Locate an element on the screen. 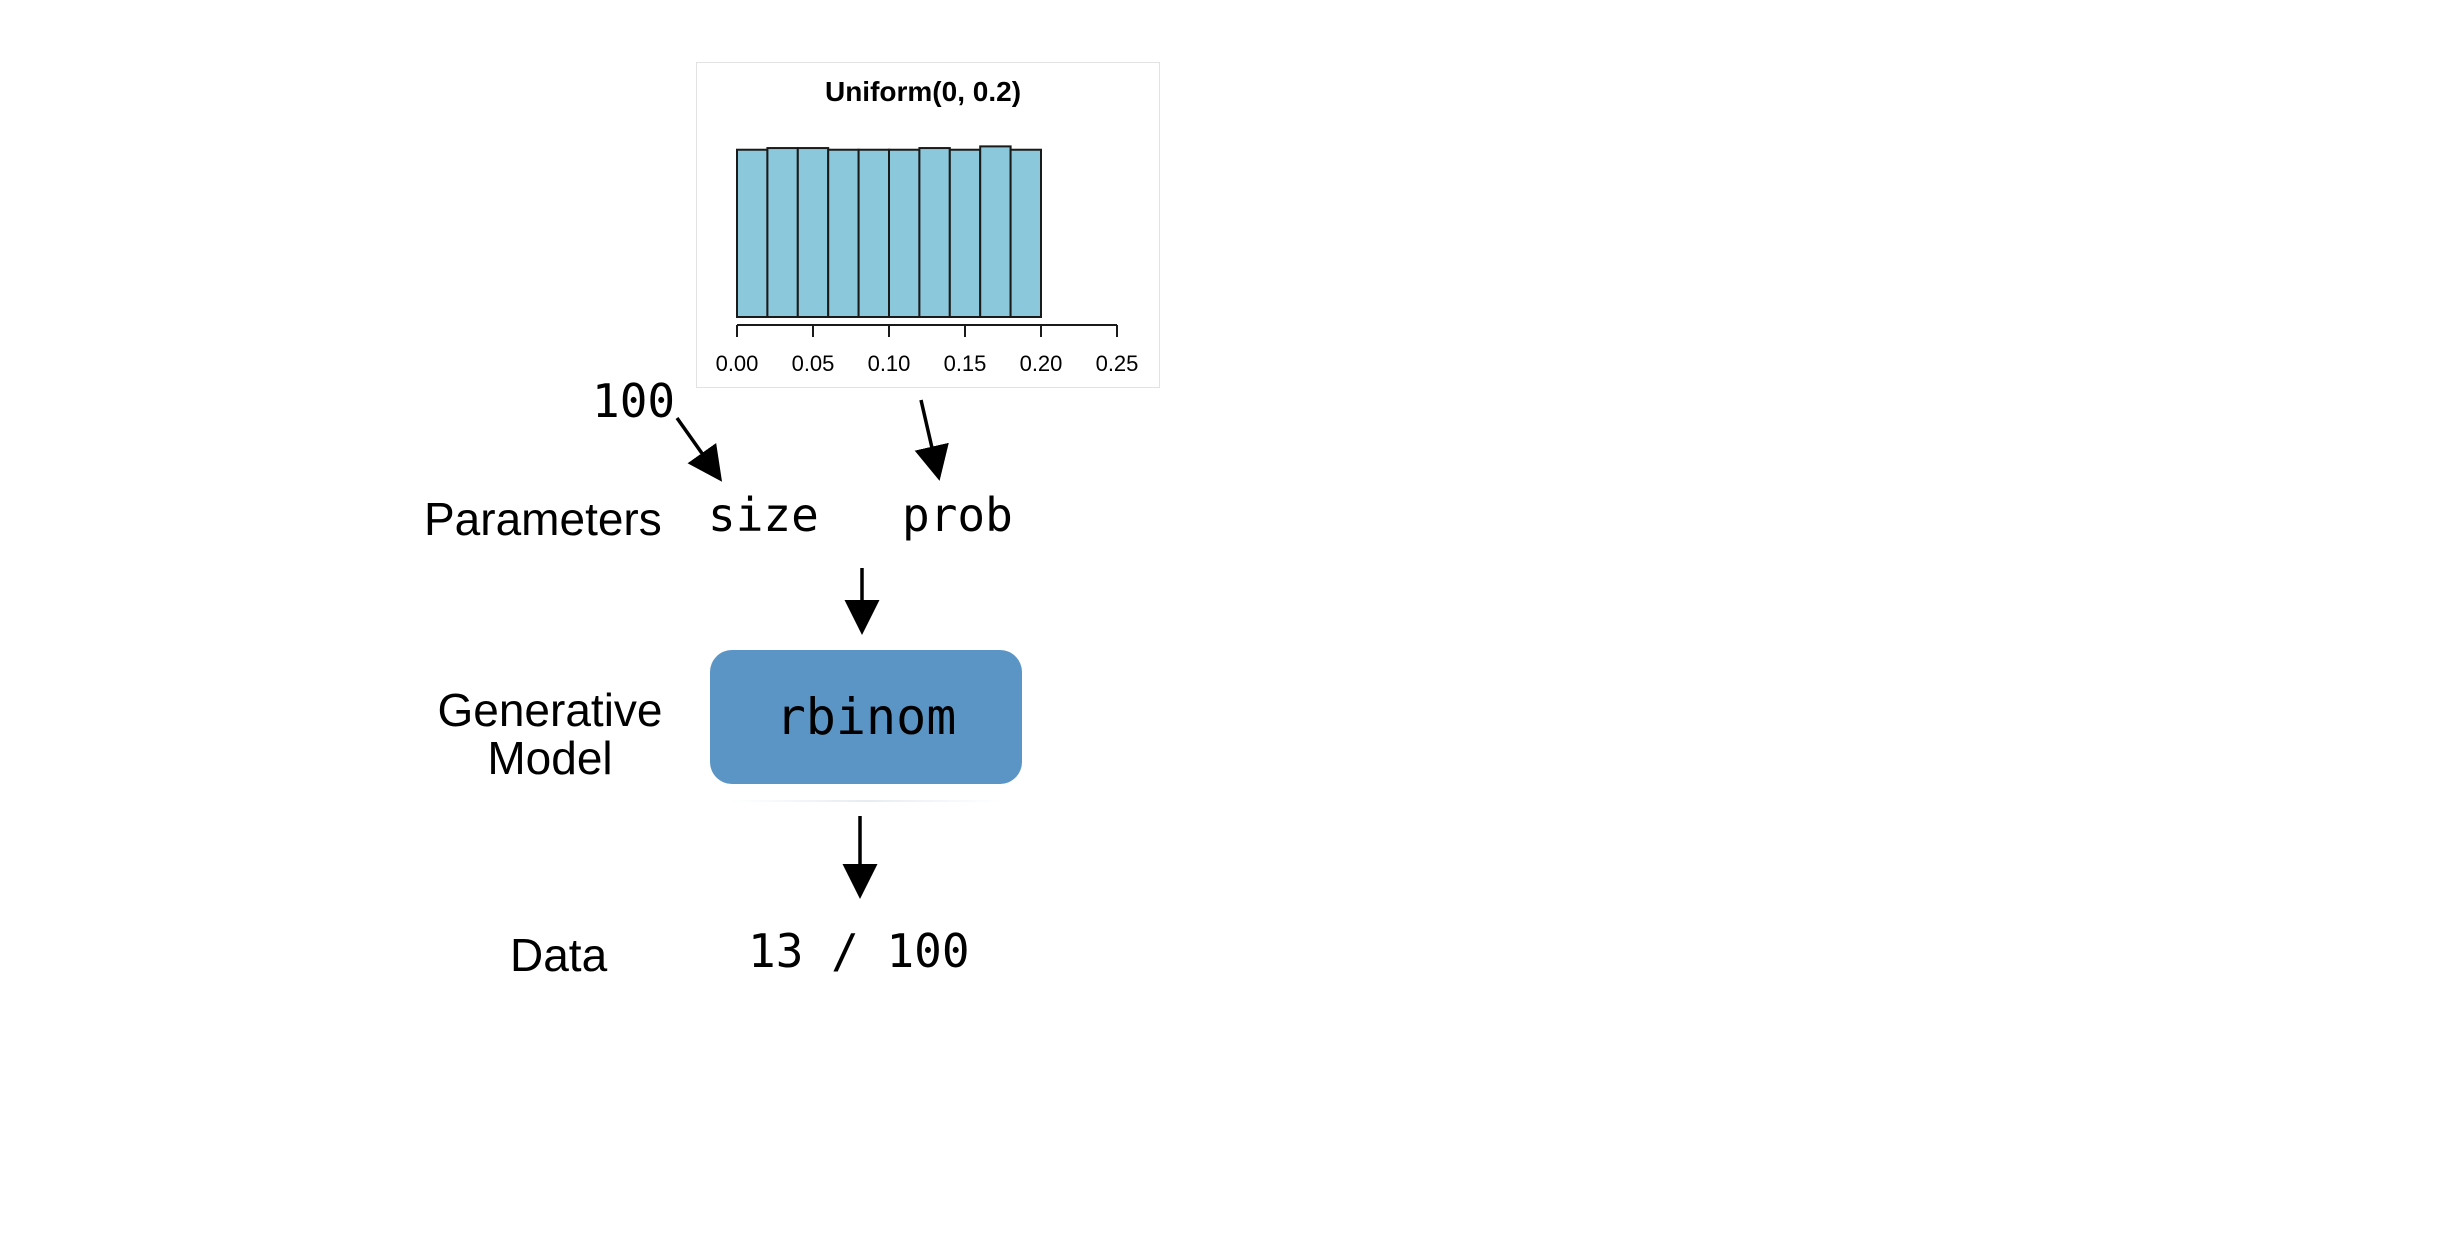  x-tick-label: 0.05 is located at coordinates (813, 363).